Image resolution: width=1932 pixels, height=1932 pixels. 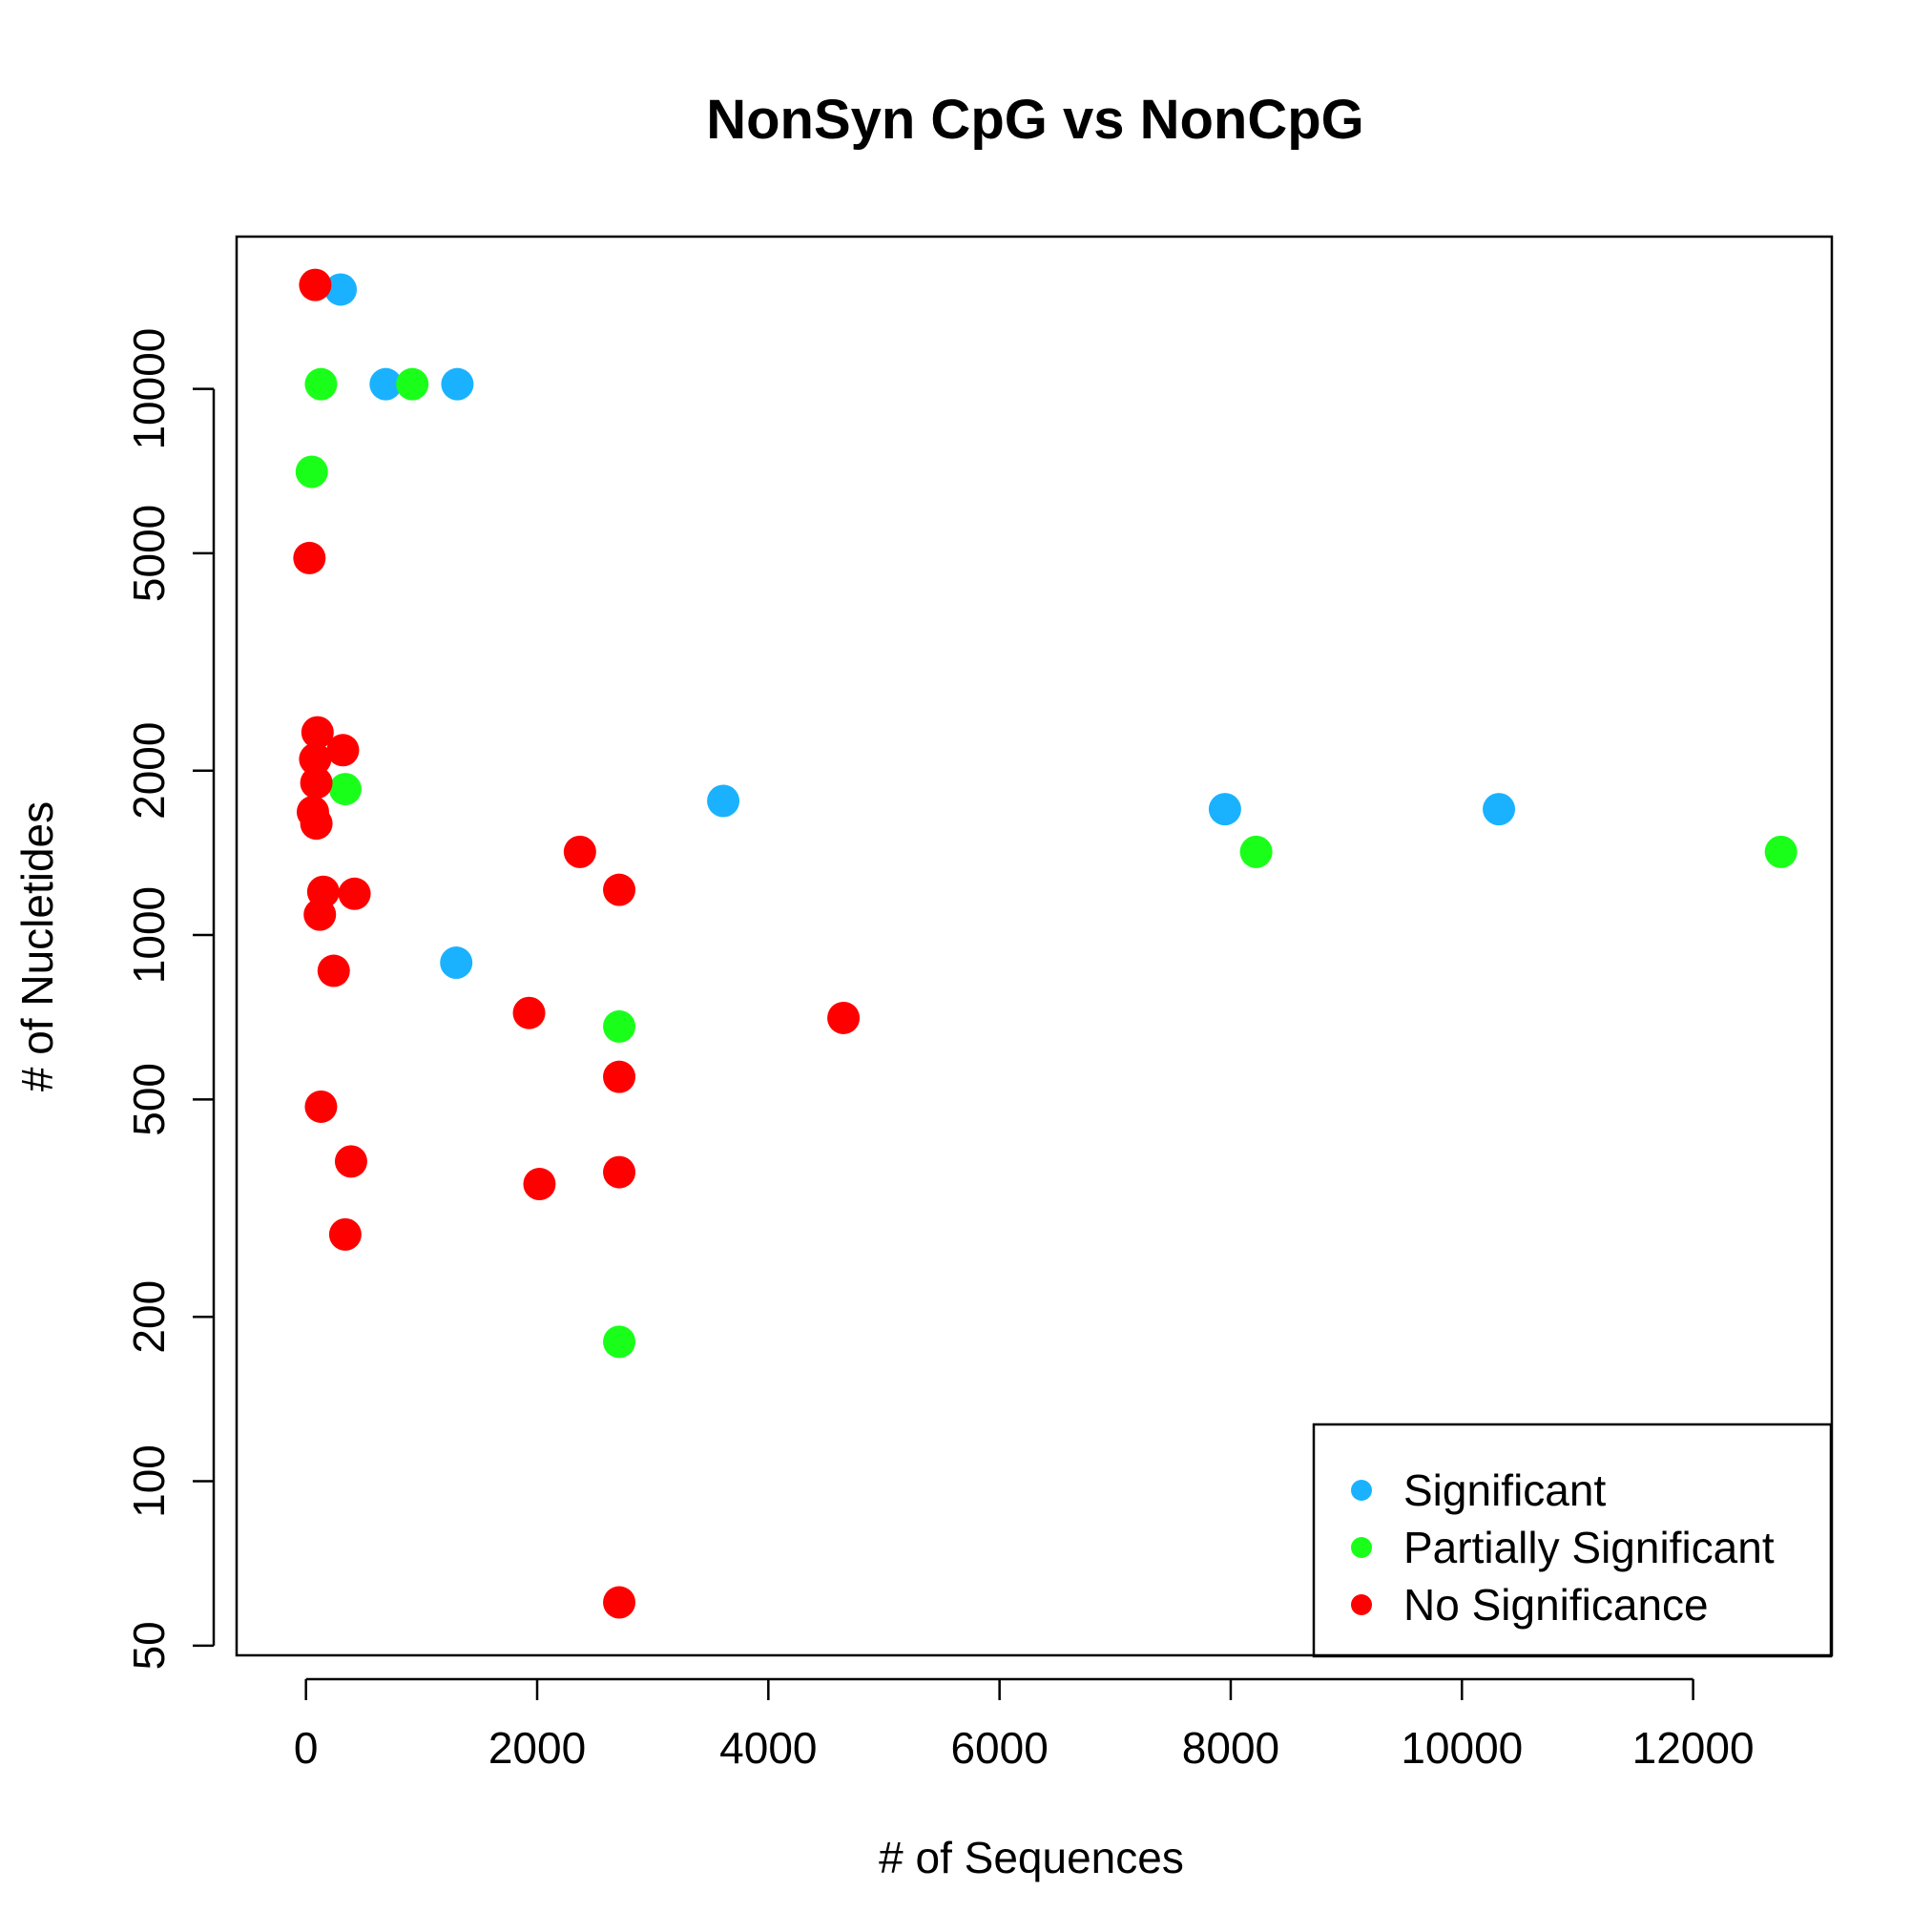 I want to click on legend-box, so click(x=1572, y=1540).